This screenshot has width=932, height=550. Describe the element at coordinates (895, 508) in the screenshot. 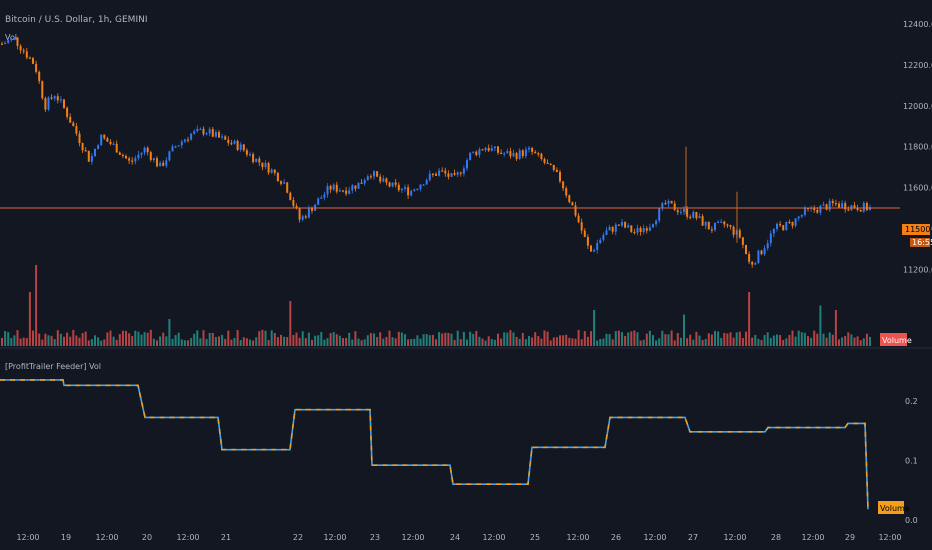

I see `indicator-badge: Volume` at that location.